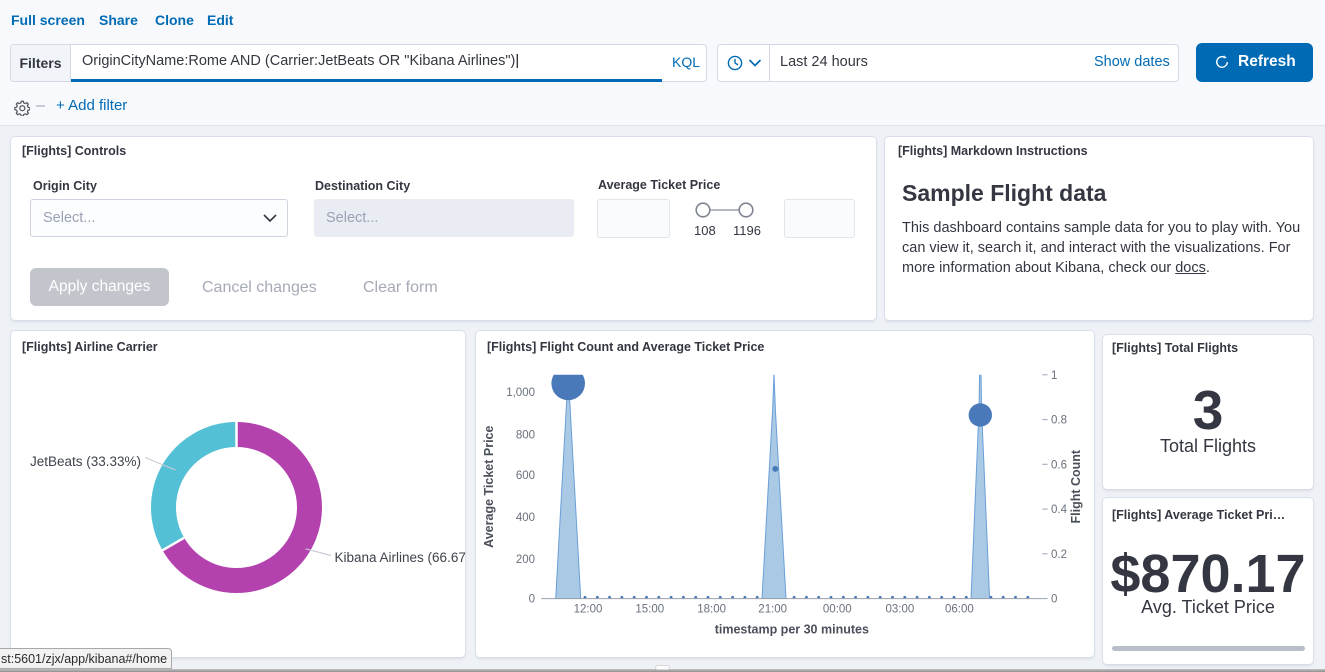 Image resolution: width=1325 pixels, height=672 pixels. I want to click on svg-text: Average Ticket Price, so click(489, 487).